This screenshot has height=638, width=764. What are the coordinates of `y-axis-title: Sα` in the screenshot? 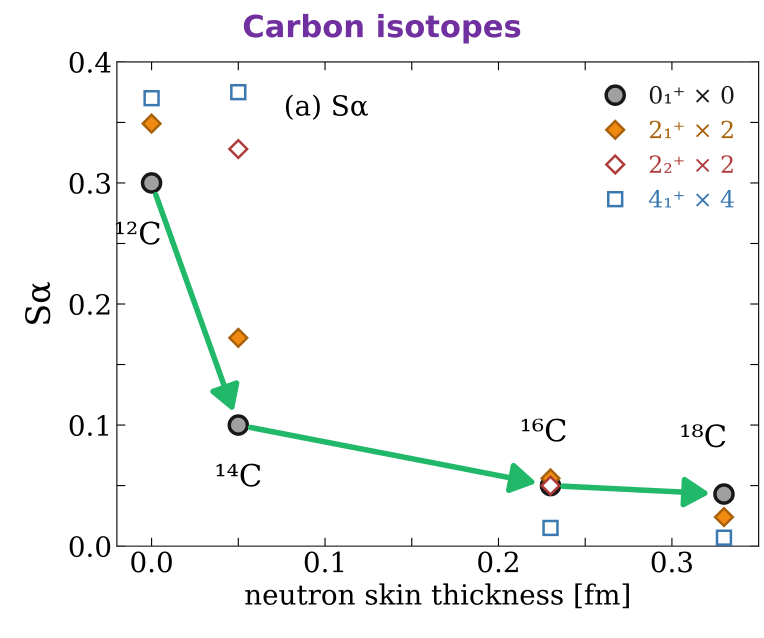 It's located at (37, 303).